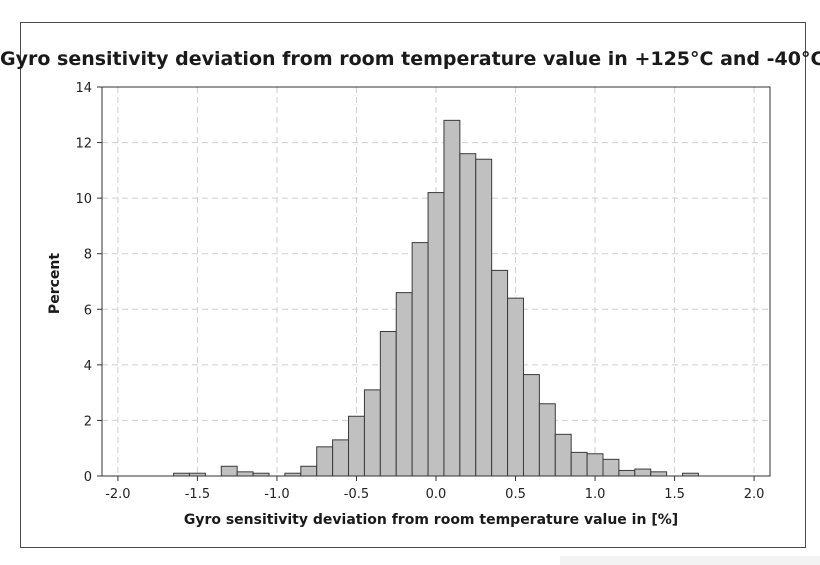 The width and height of the screenshot is (820, 565). I want to click on x-tick-label: 1.0, so click(595, 494).